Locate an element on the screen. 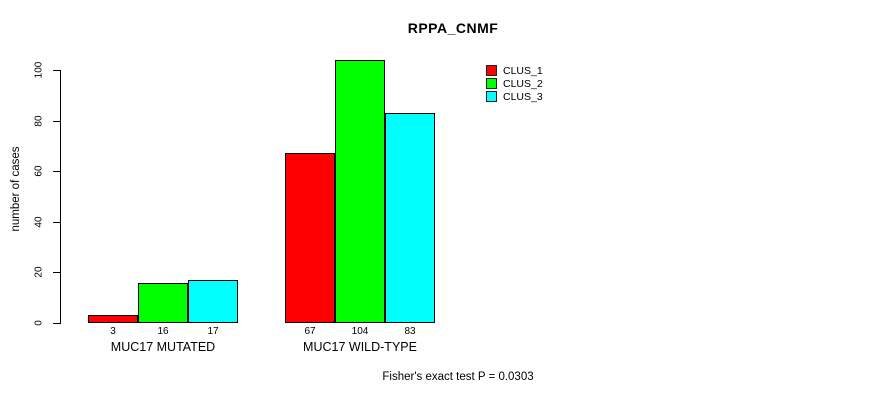 Image resolution: width=890 pixels, height=400 pixels. legend-item-clus_2: CLUS_2 is located at coordinates (514, 83).